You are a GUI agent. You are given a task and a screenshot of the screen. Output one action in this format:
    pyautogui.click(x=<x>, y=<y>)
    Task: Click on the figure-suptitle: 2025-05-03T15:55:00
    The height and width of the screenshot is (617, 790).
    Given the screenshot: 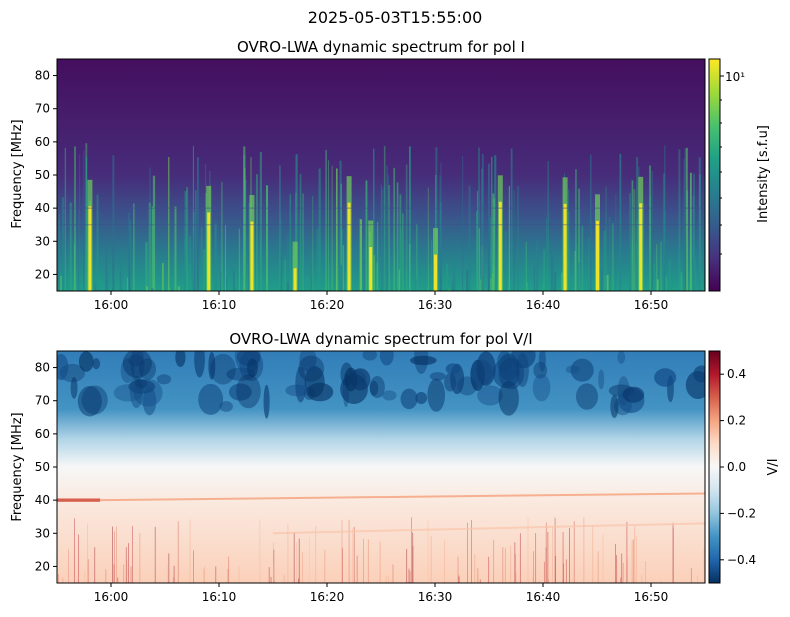 What is the action you would take?
    pyautogui.click(x=395, y=17)
    